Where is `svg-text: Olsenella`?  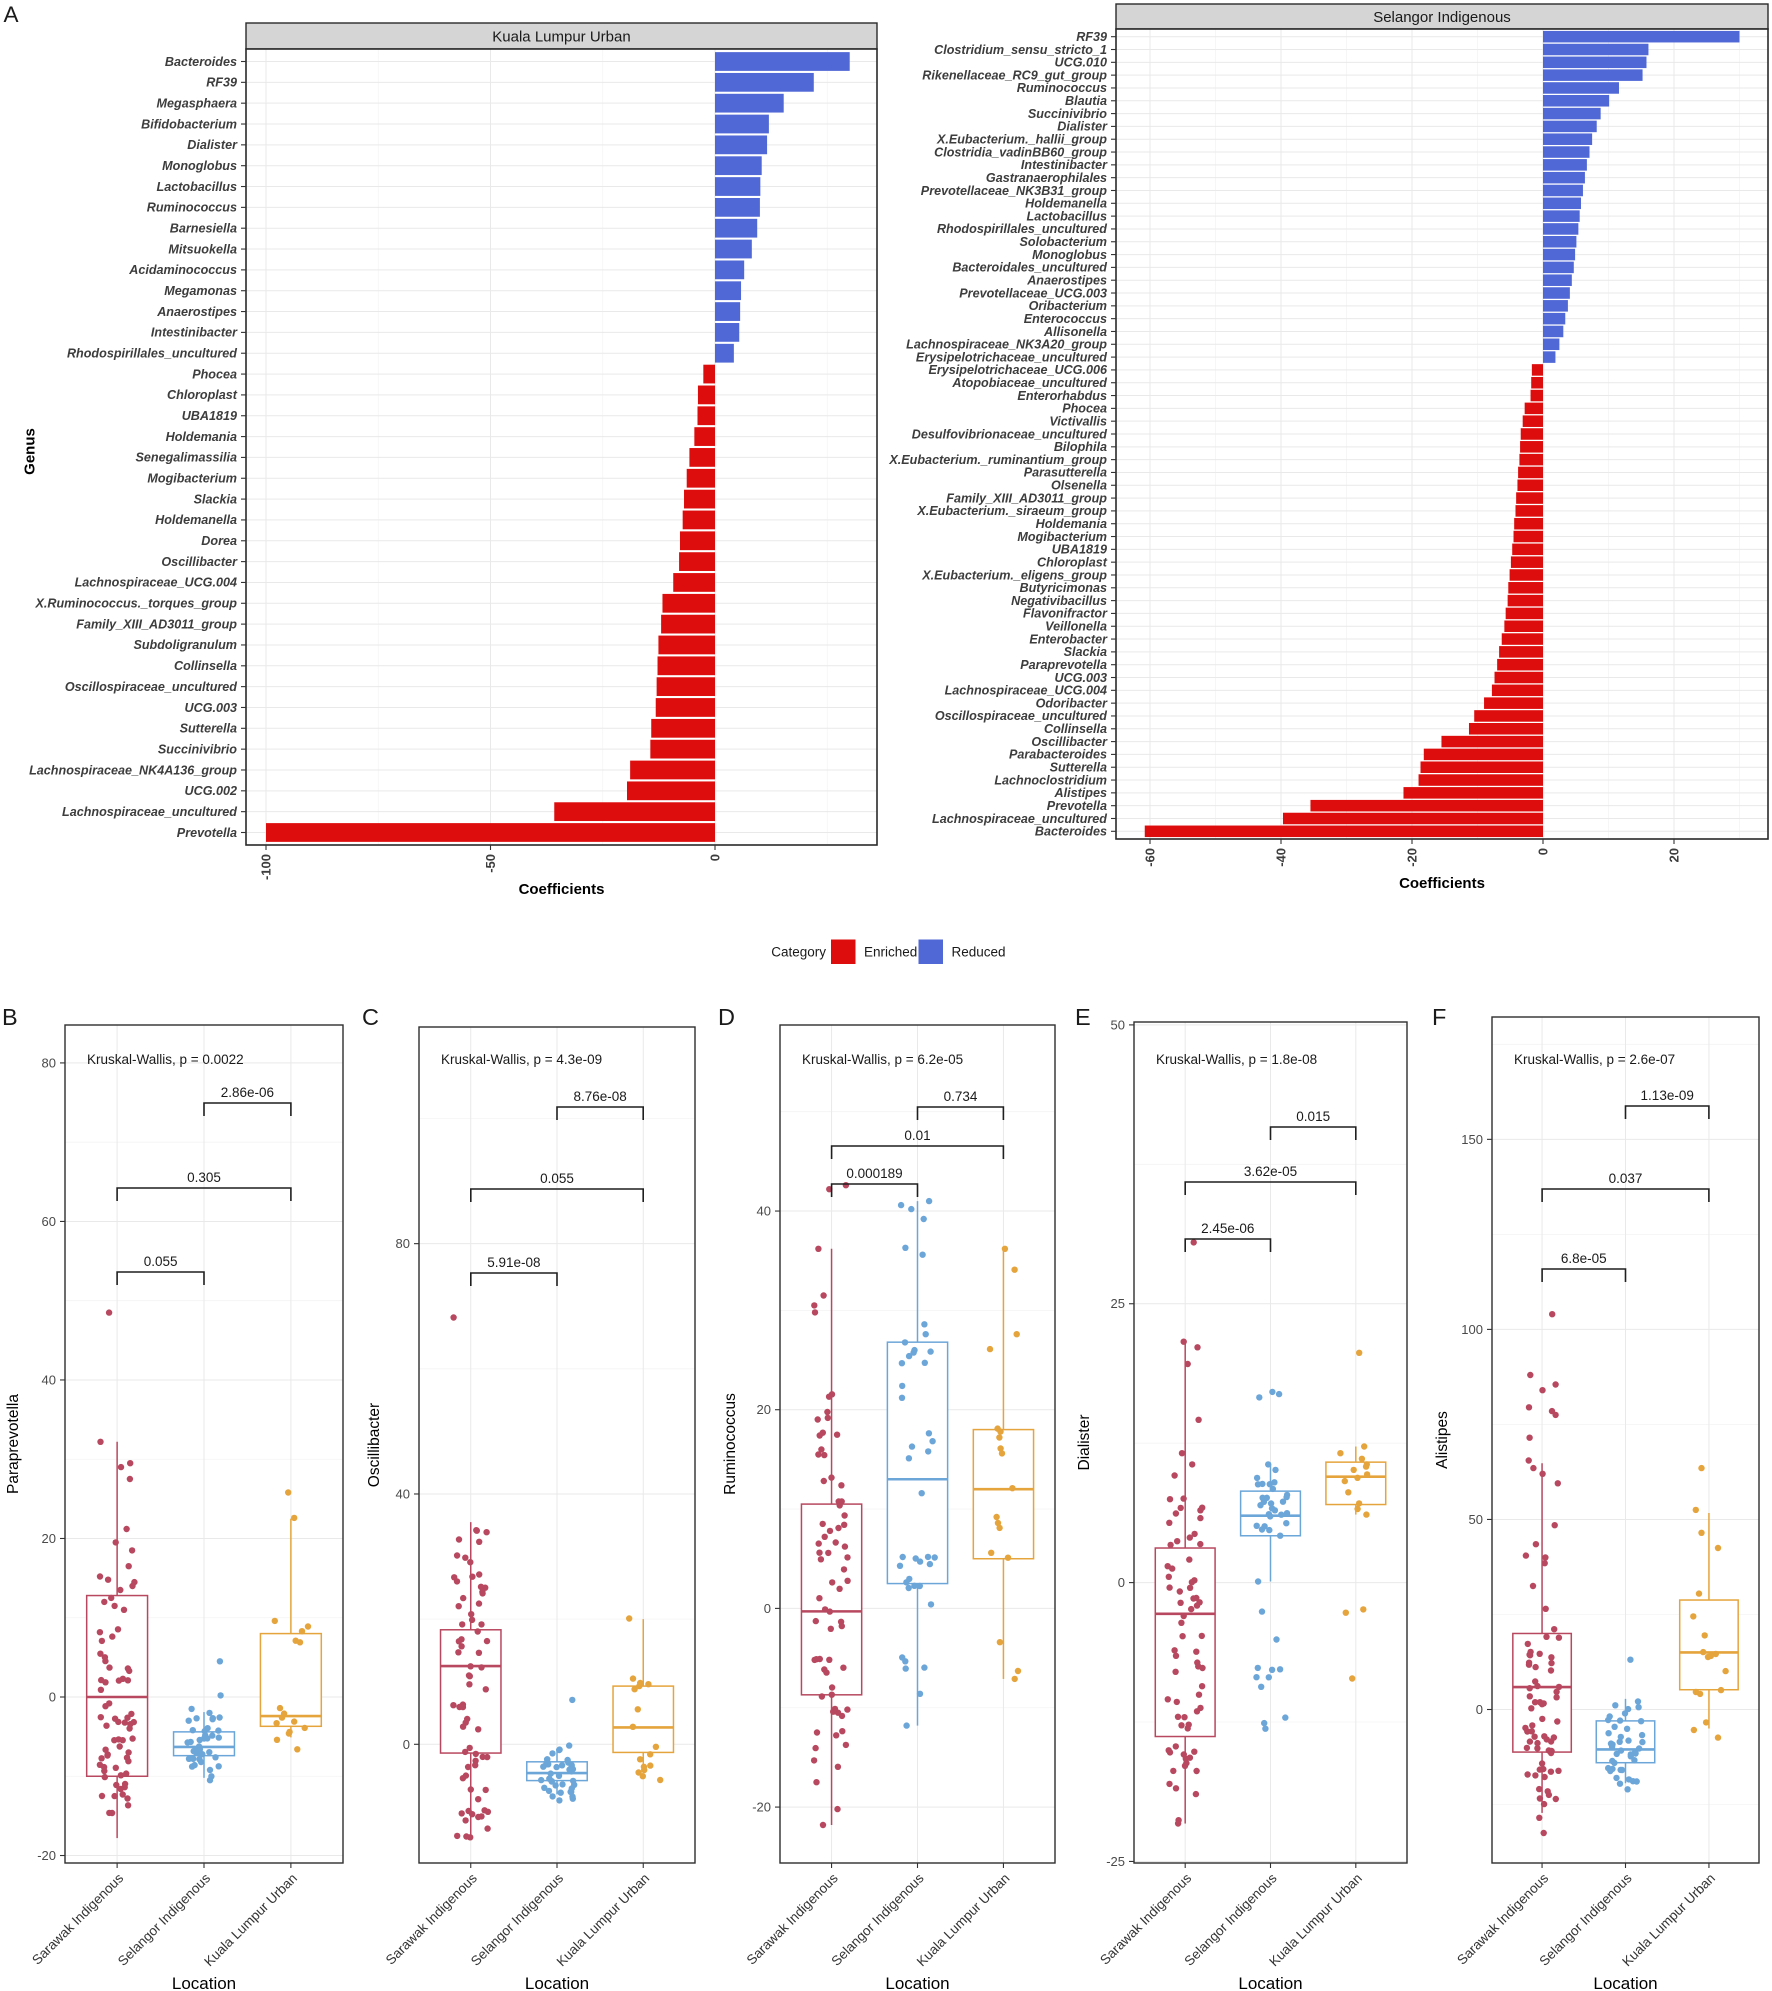
svg-text: Olsenella is located at coordinates (1079, 486).